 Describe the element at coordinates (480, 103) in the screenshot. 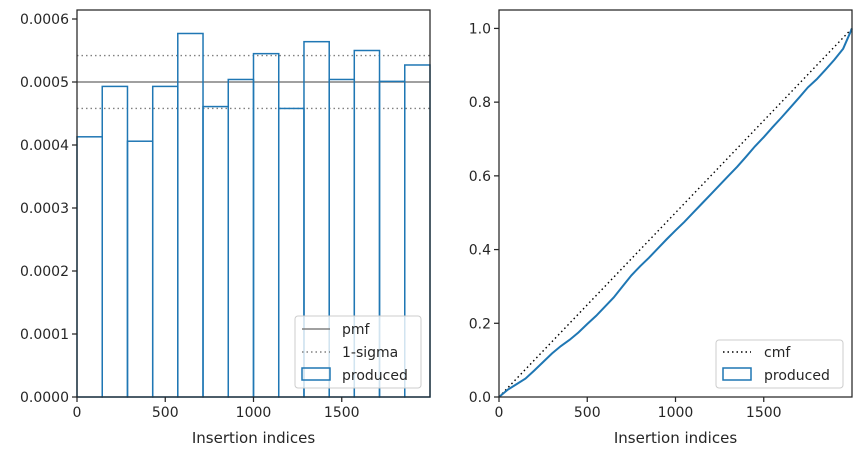

I see `y-tick-label: 0.8` at that location.